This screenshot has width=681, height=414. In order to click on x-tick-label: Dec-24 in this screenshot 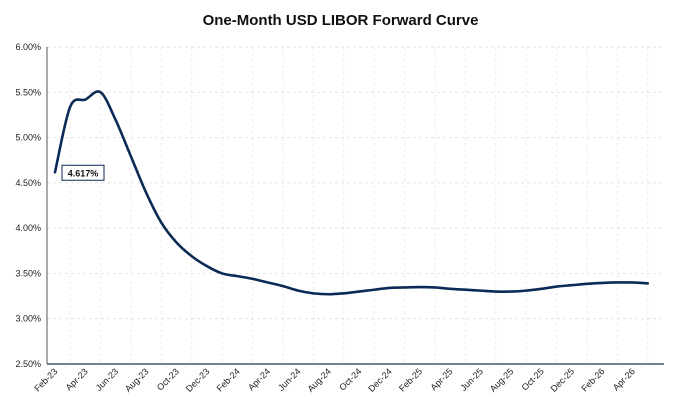, I will do `click(380, 380)`.